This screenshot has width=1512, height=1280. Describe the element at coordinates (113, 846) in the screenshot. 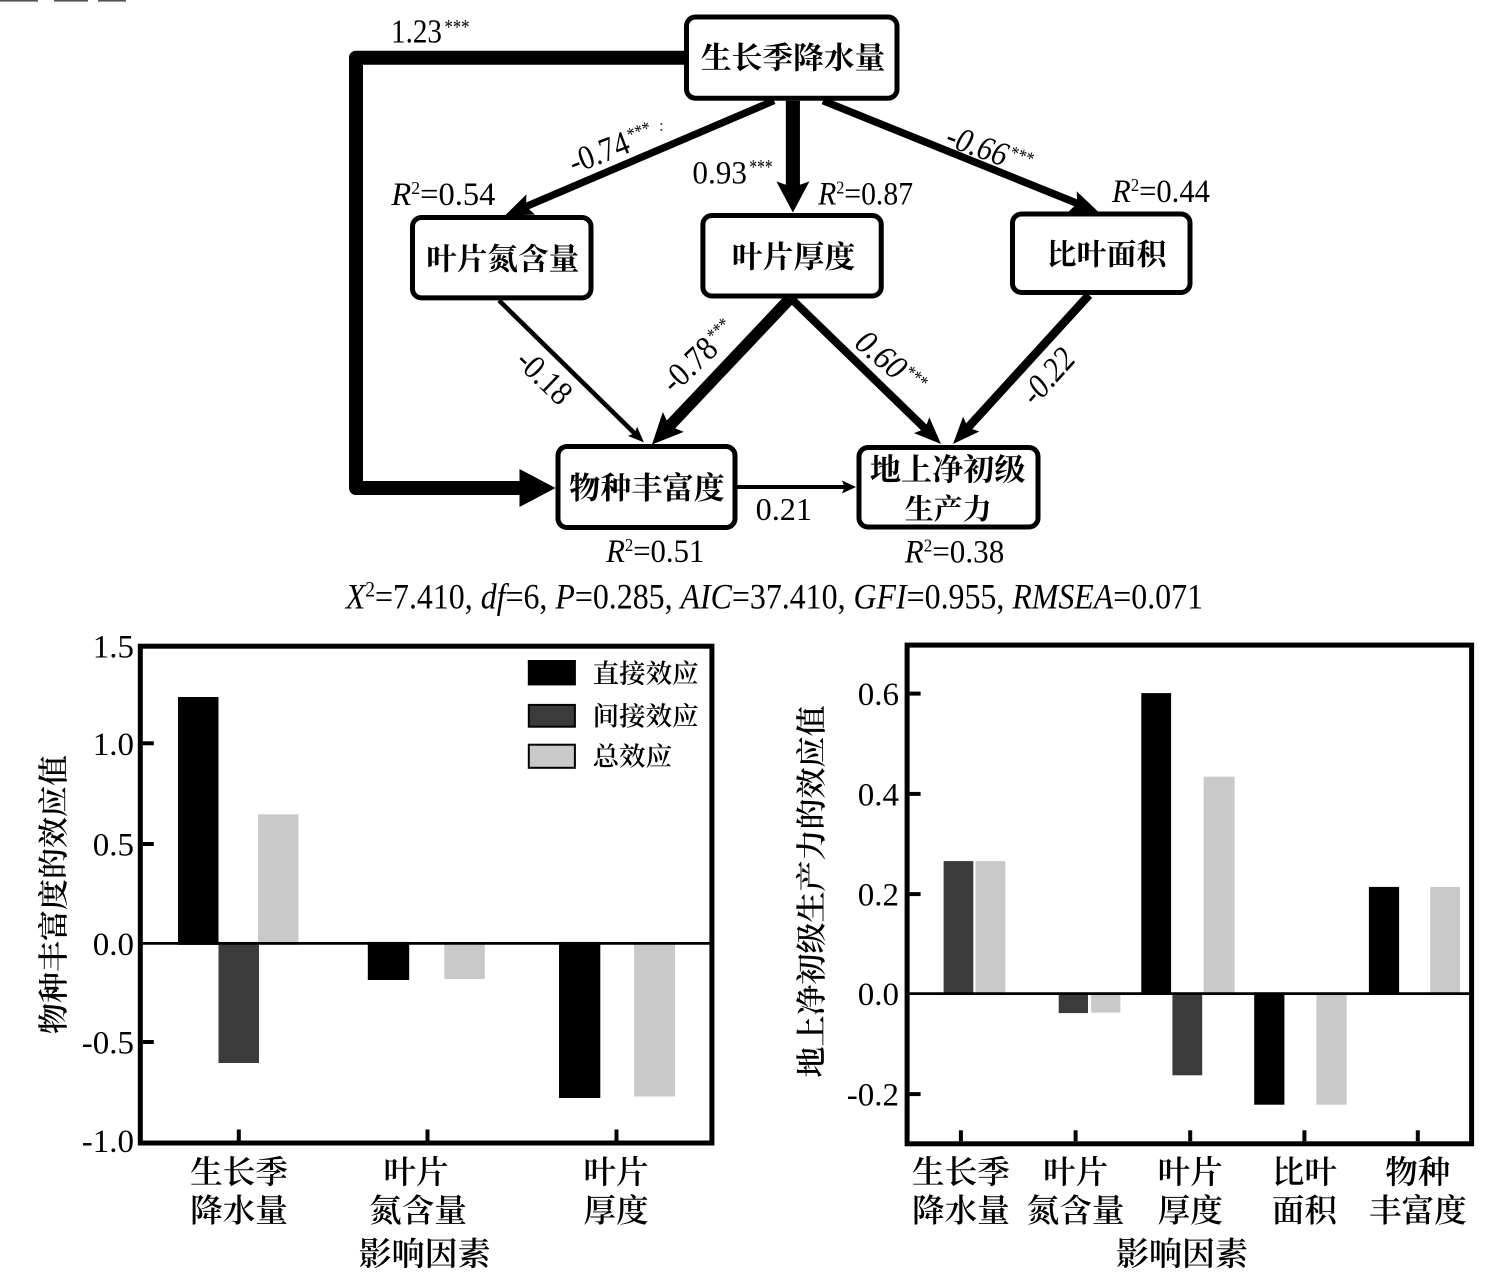

I see `svg-text: 0.5` at that location.